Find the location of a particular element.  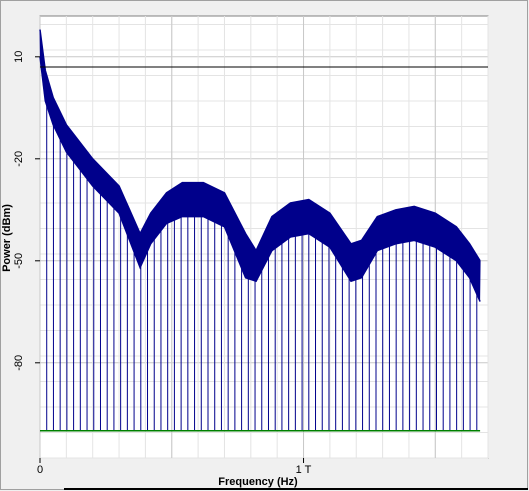

y-tick-label: 10 is located at coordinates (19, 57).